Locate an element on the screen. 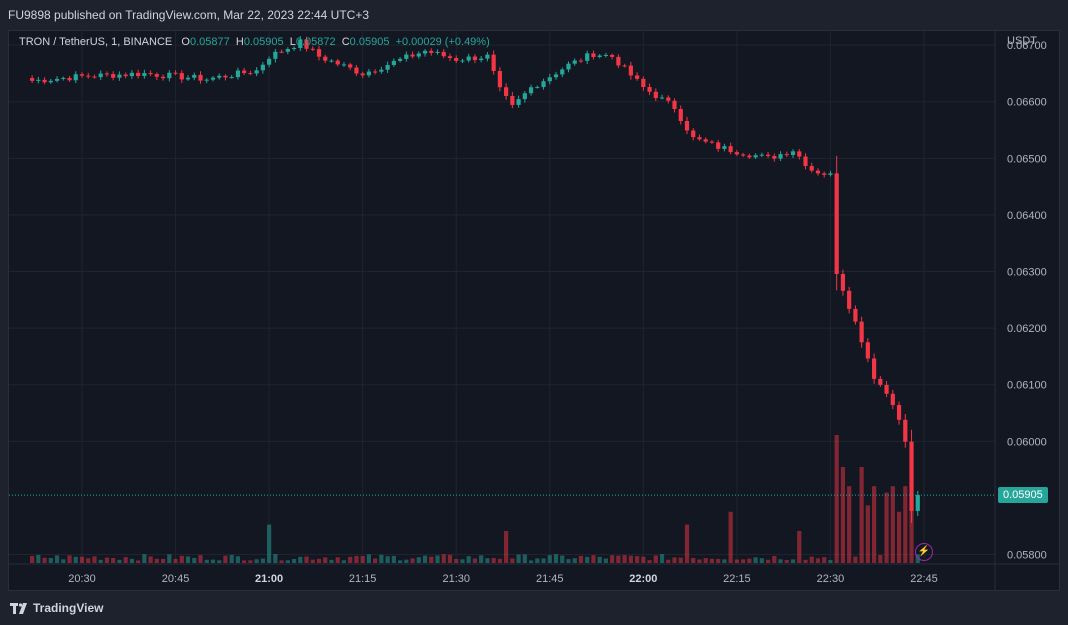 This screenshot has width=1068, height=625. price-tick-label: 0.05800 is located at coordinates (1027, 556).